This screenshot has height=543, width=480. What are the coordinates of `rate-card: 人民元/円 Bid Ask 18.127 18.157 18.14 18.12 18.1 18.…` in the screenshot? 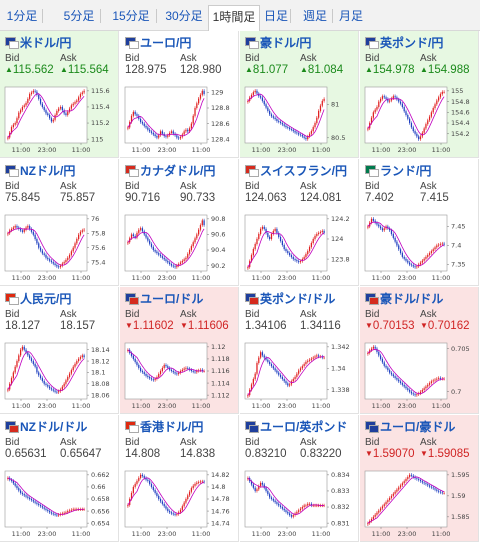 It's located at (59, 350).